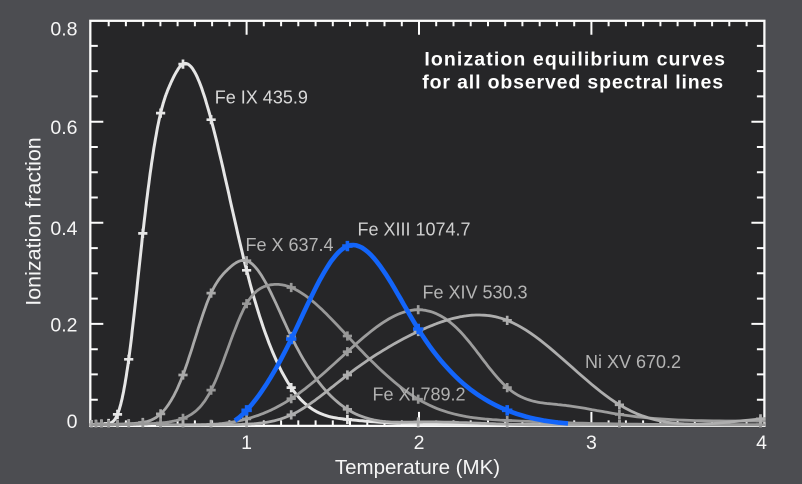 This screenshot has width=802, height=484. Describe the element at coordinates (63, 325) in the screenshot. I see `svg-text: 0.2` at that location.